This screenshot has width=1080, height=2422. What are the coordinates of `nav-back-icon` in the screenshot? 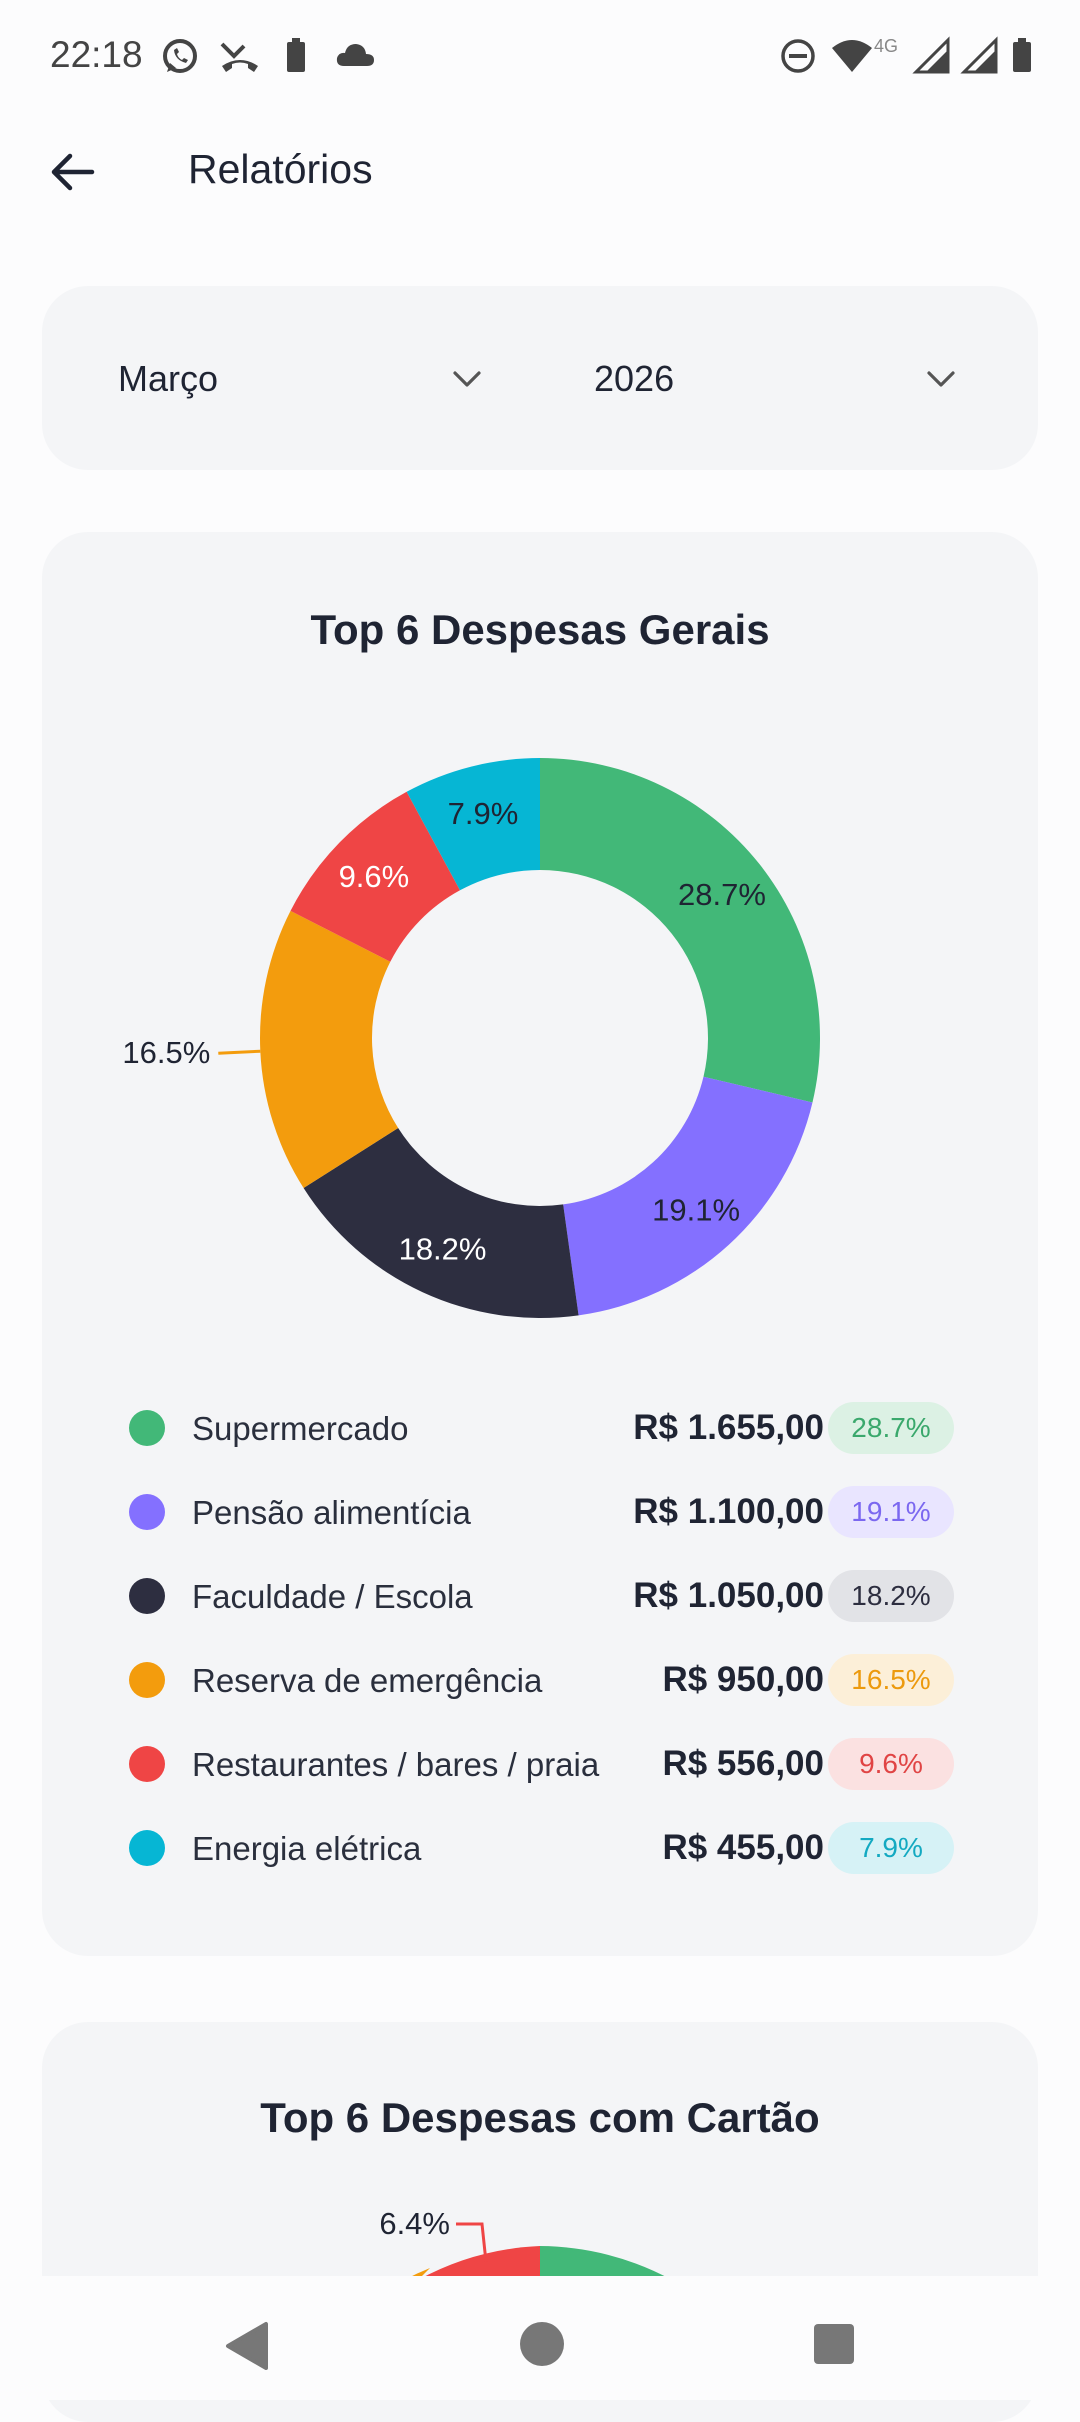 It's located at (246, 2346).